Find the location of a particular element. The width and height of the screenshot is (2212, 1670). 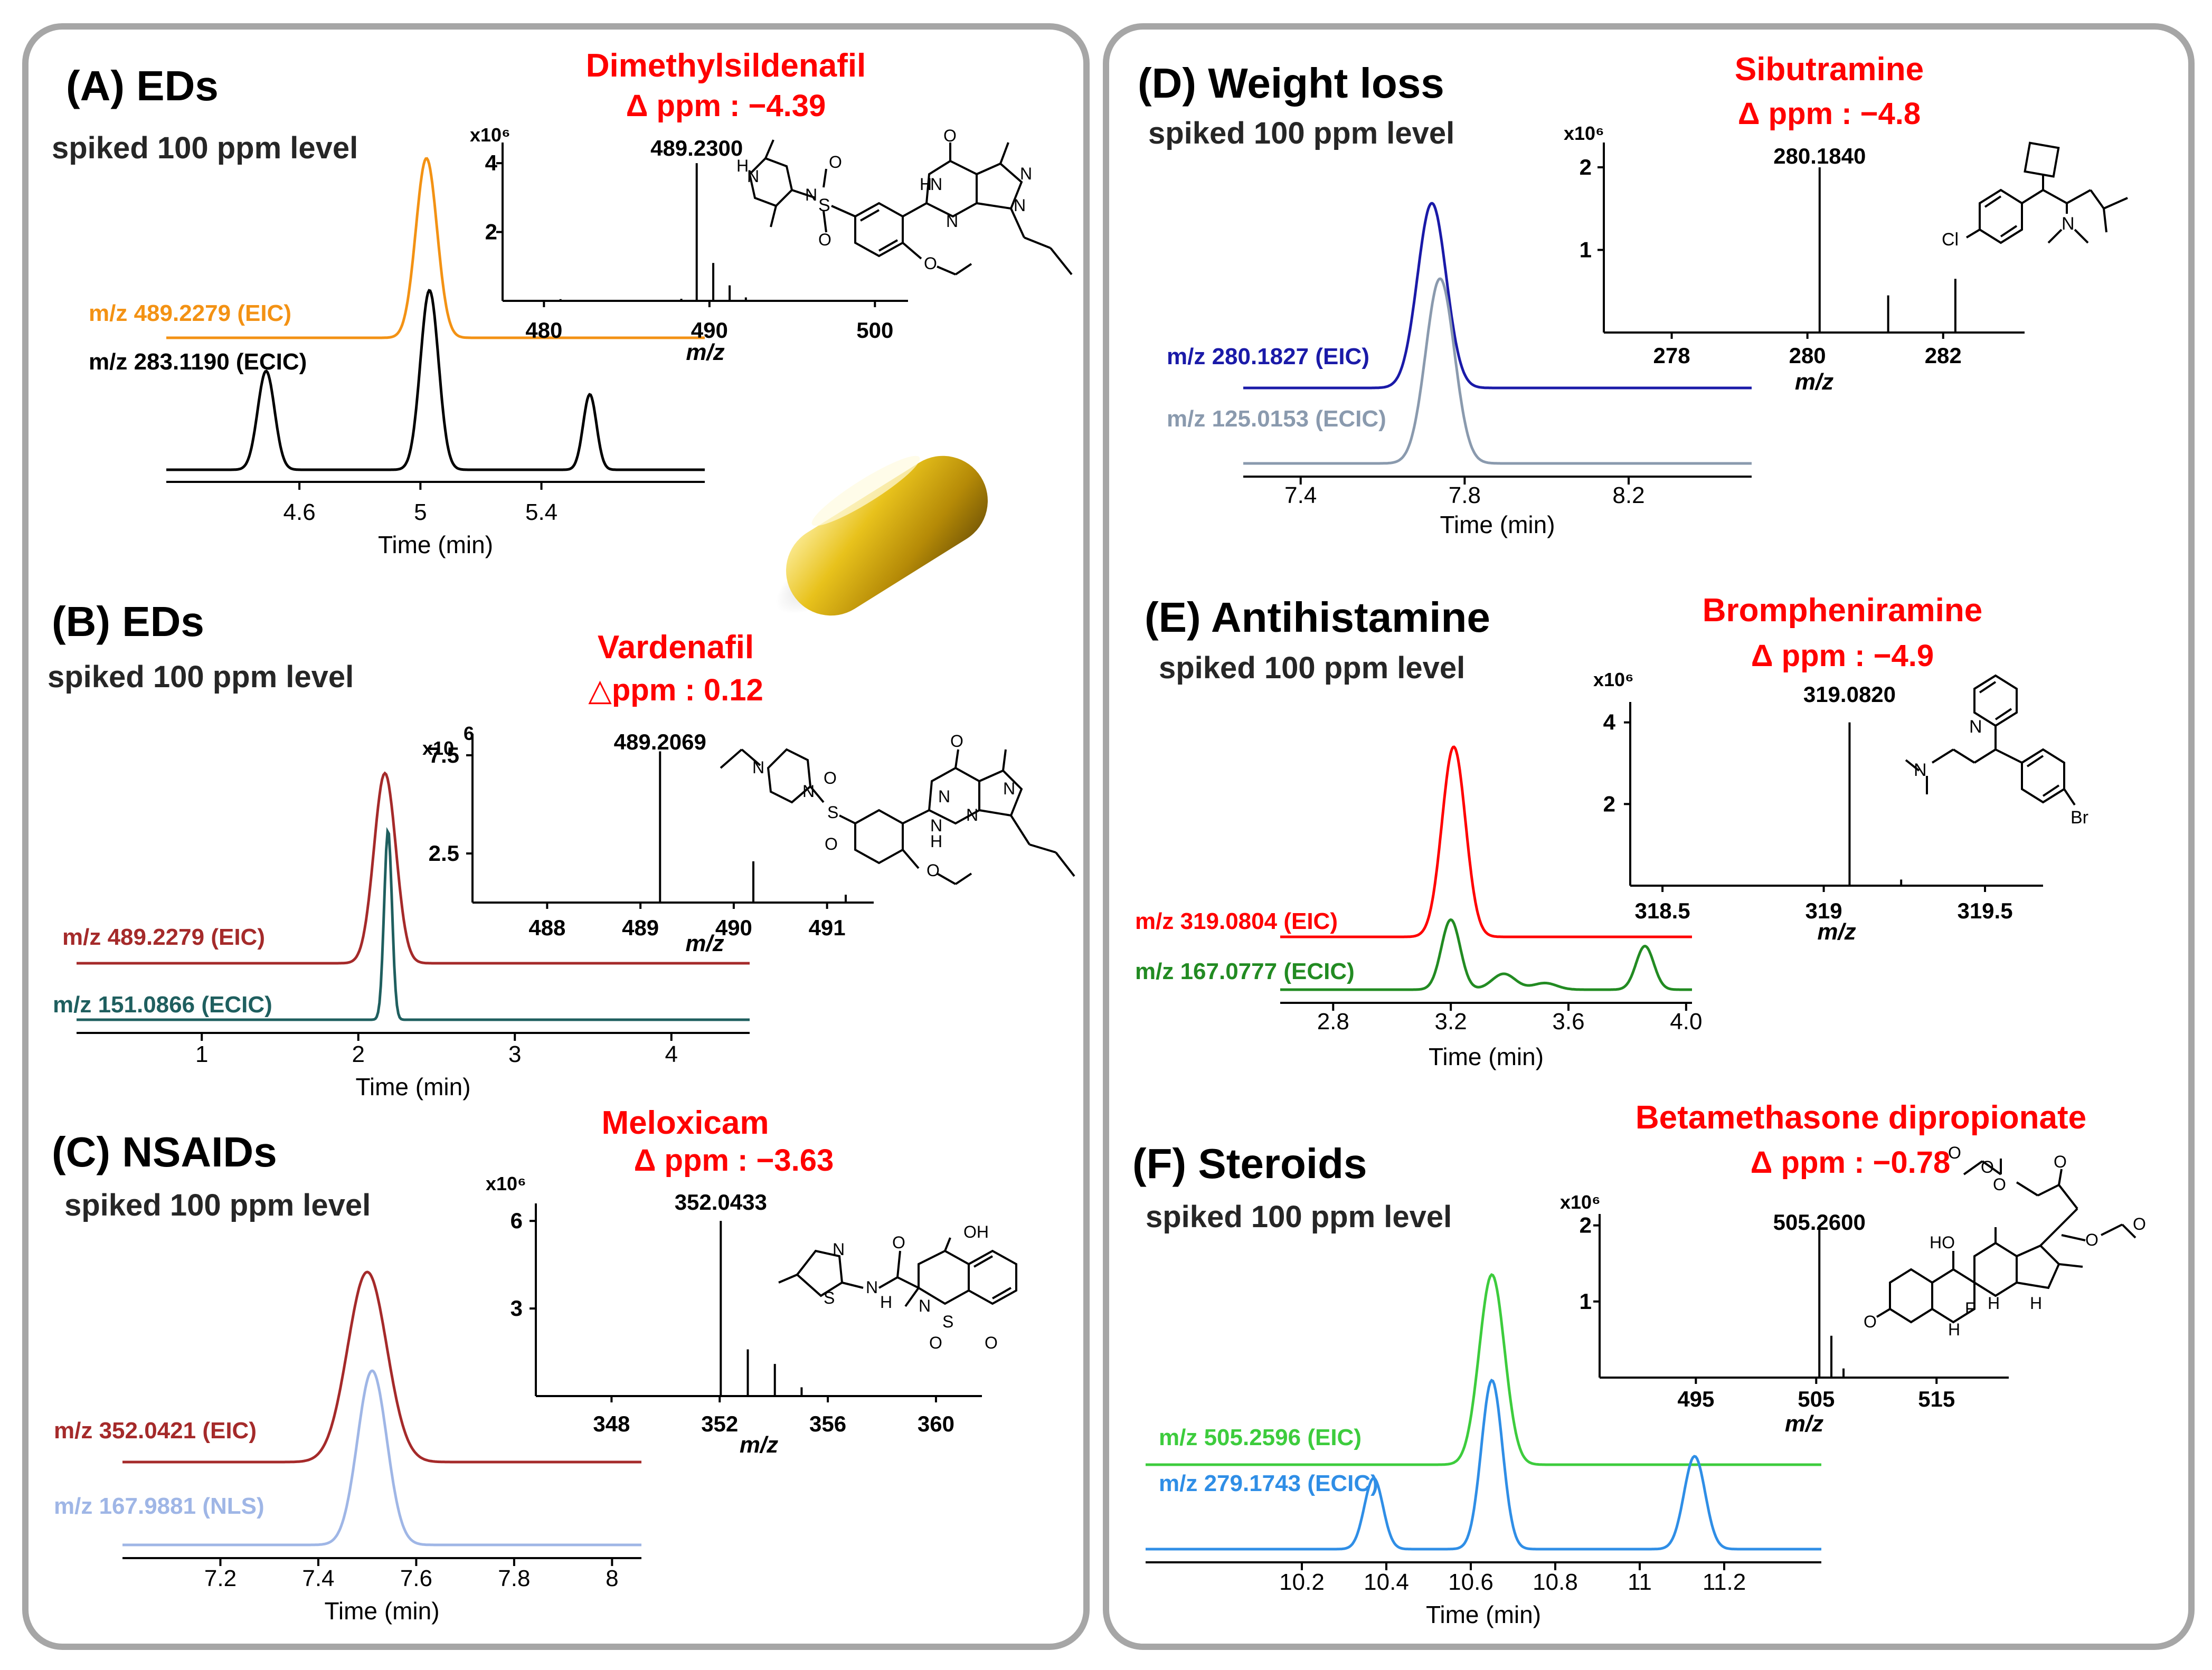

x-tick-label: 2.8 is located at coordinates (1333, 1022).